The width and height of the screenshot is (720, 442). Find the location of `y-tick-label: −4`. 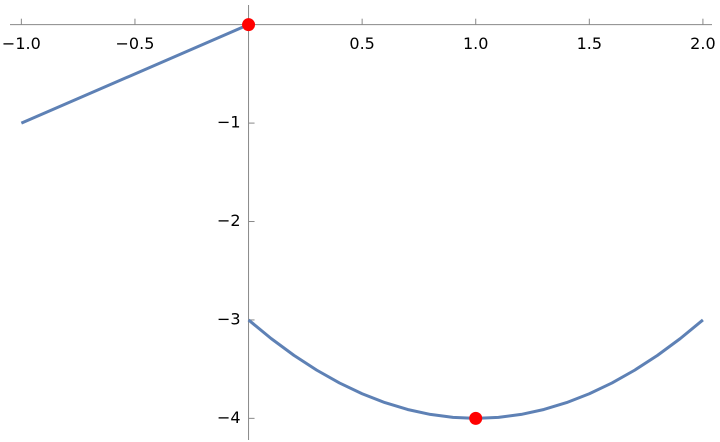

y-tick-label: −4 is located at coordinates (229, 417).